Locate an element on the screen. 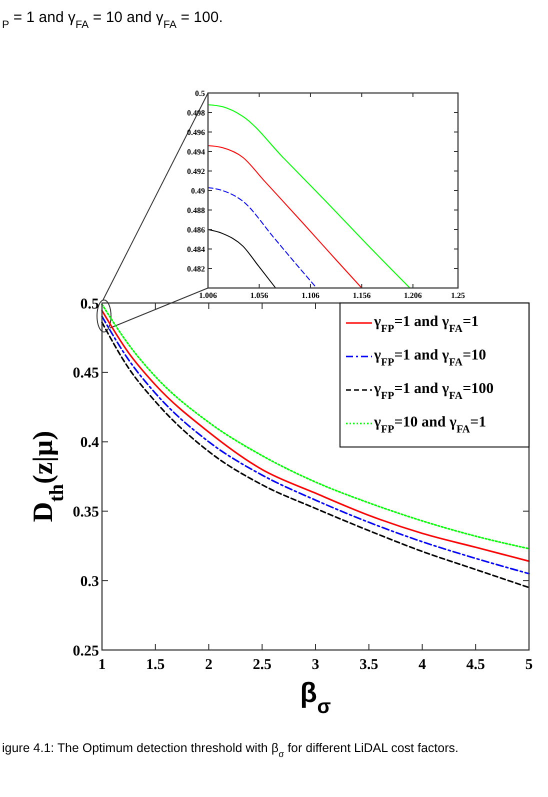  x-tick-label: 1.206 is located at coordinates (413, 295).